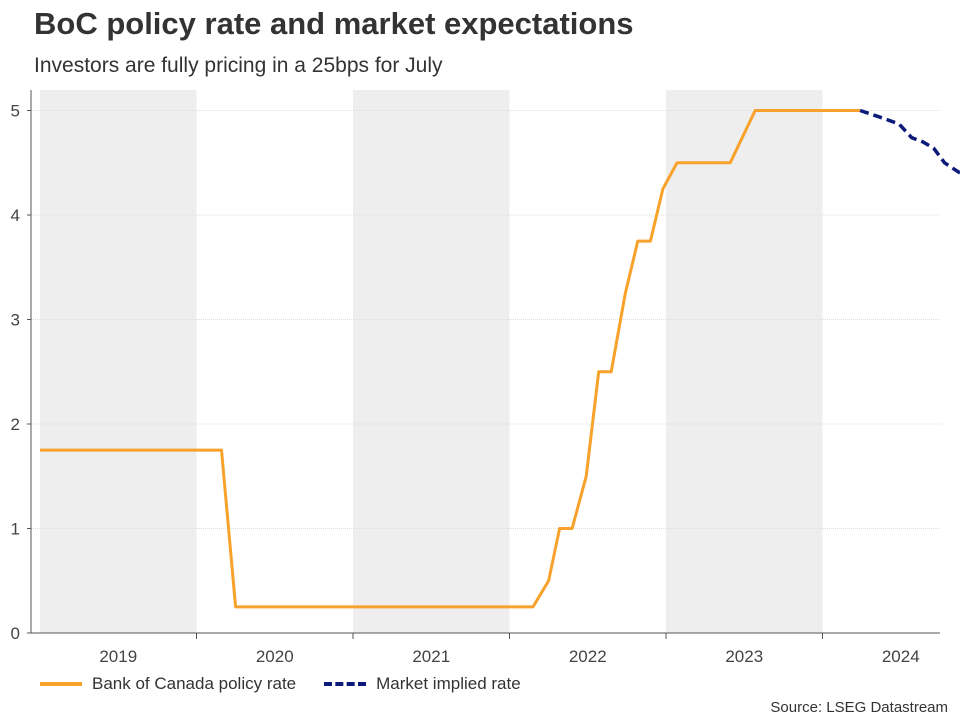 Image resolution: width=960 pixels, height=720 pixels. What do you see at coordinates (15, 424) in the screenshot?
I see `y-tick-label-2: 2` at bounding box center [15, 424].